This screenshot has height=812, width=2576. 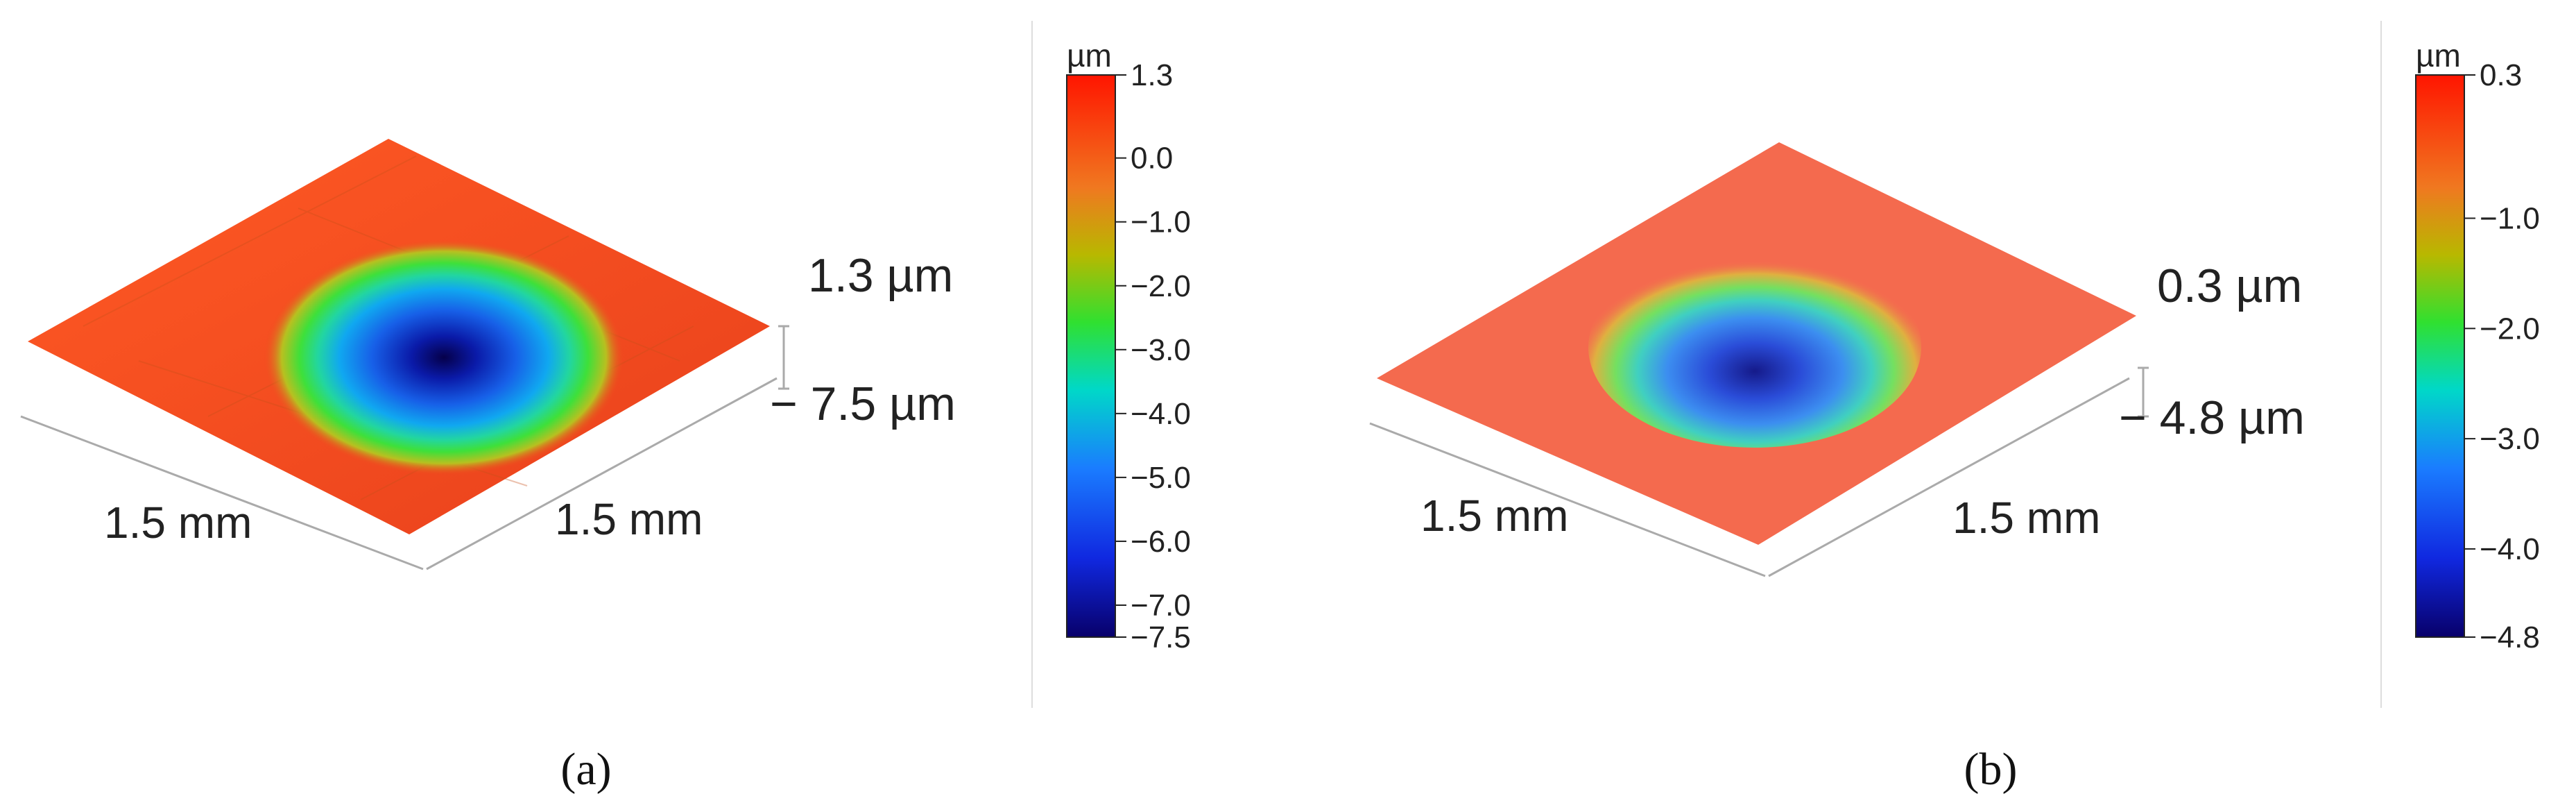 I want to click on colorbar-gradient-b, so click(x=2440, y=356).